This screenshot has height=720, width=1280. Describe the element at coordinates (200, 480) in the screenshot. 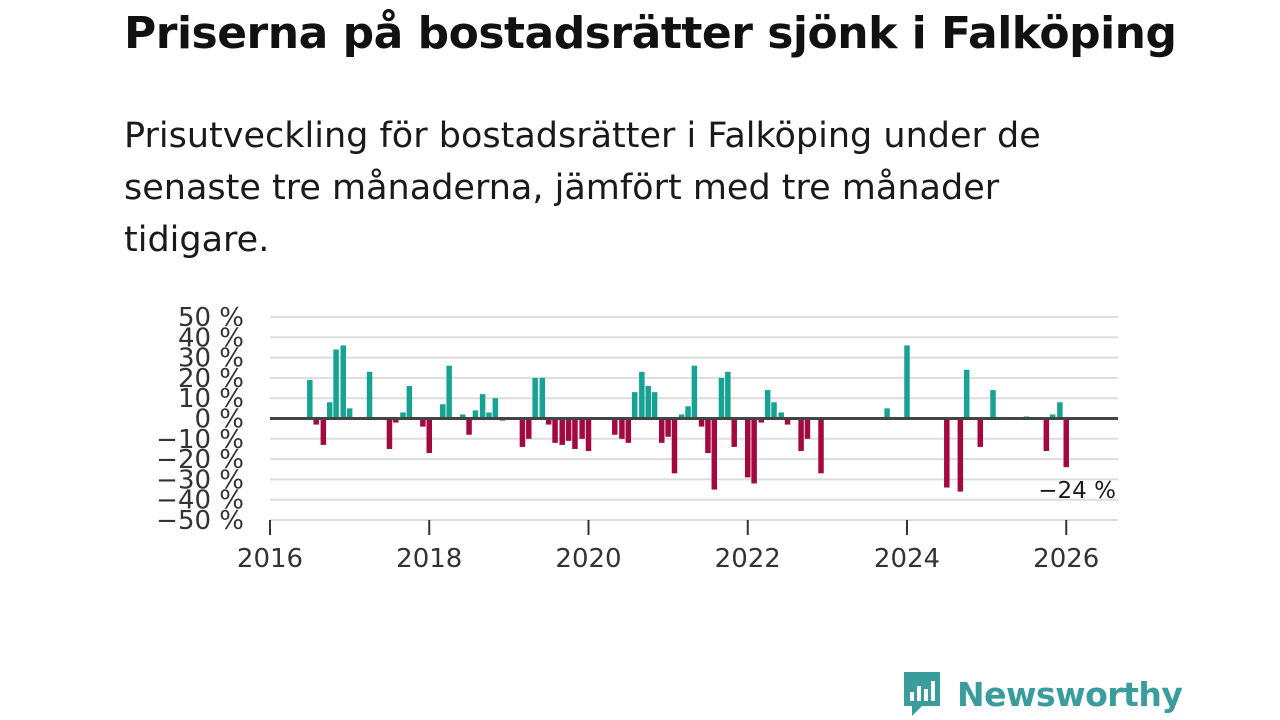

I see `y-tick-label: −30 %` at that location.